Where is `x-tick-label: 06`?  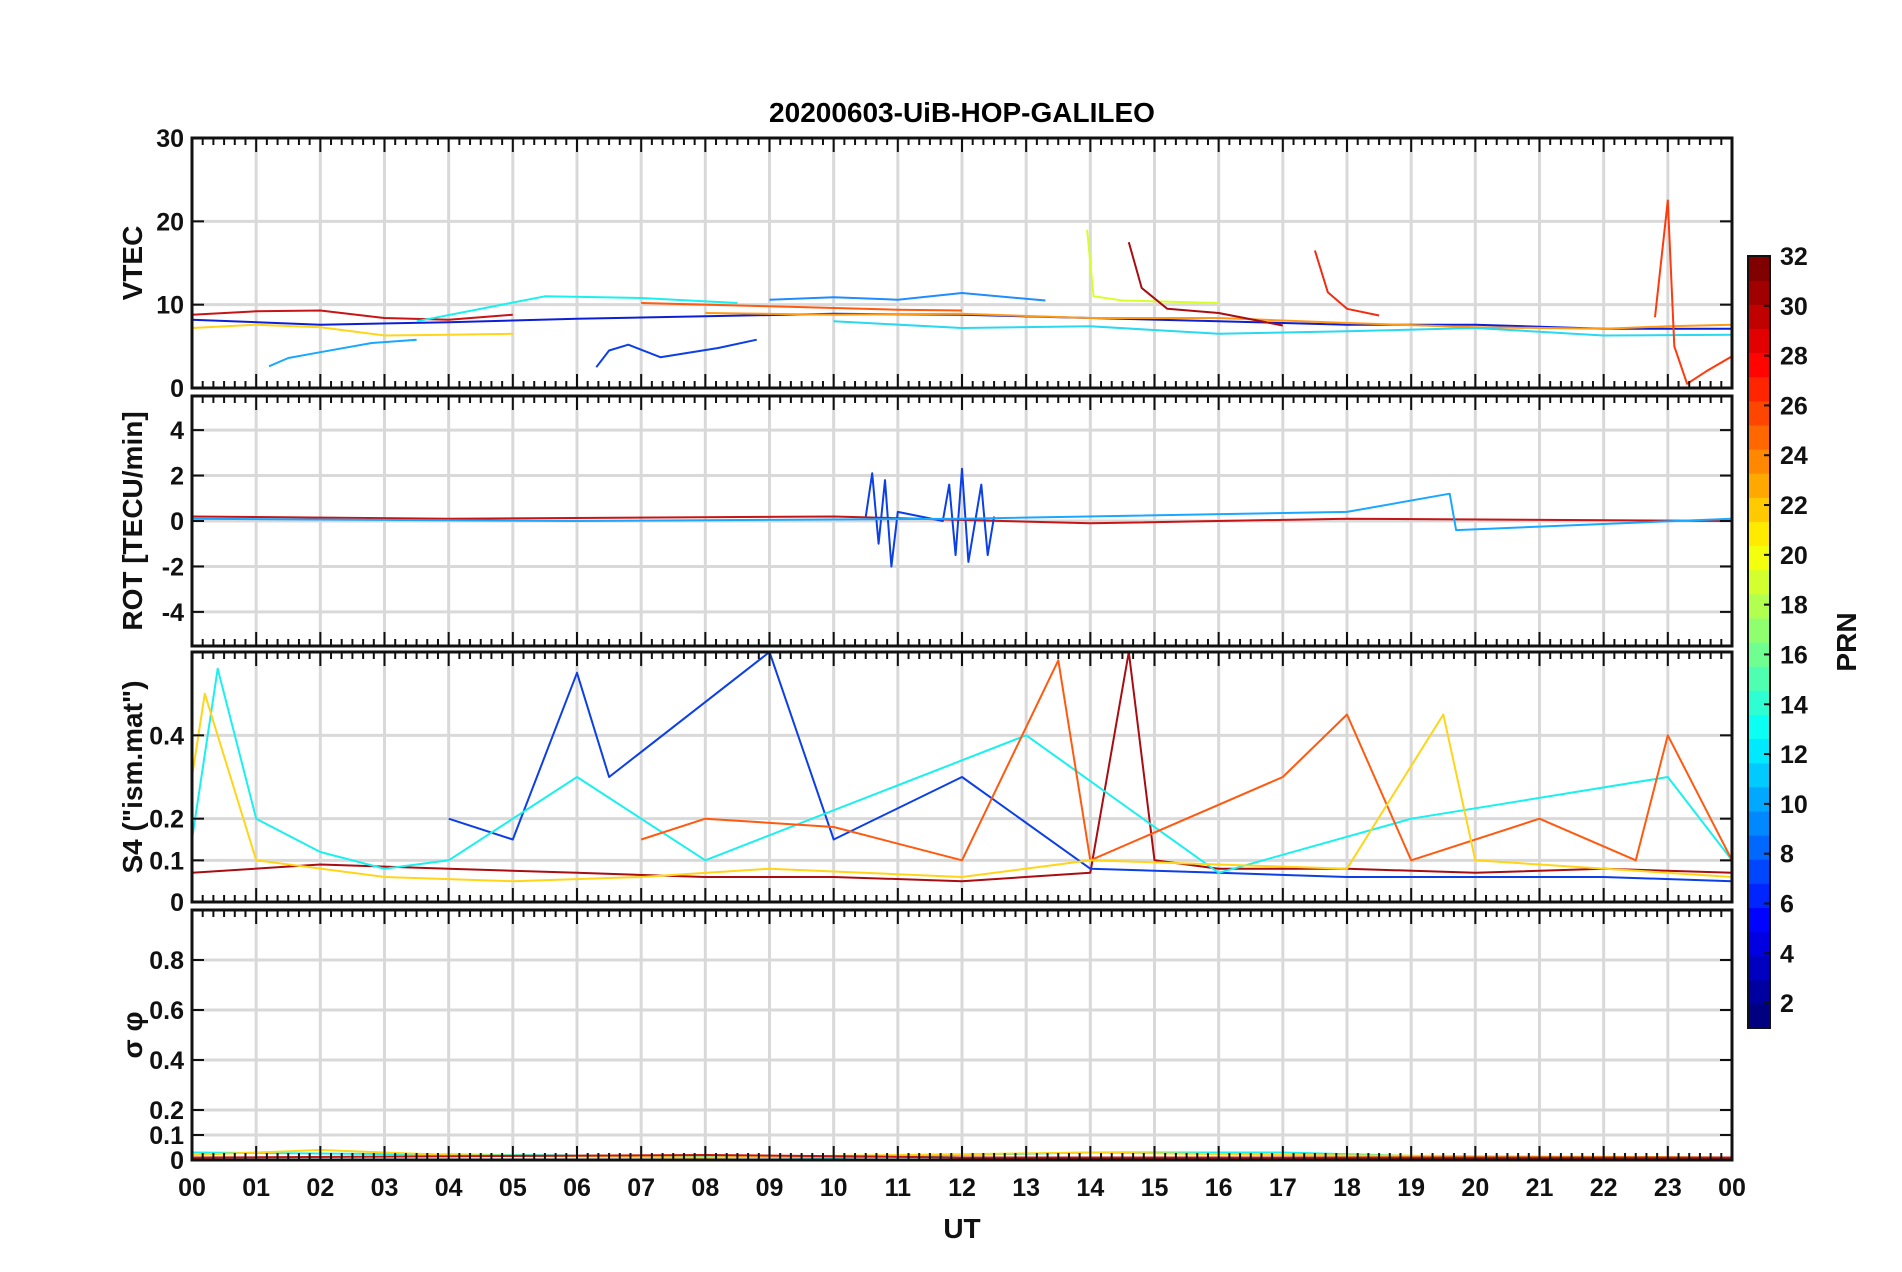 x-tick-label: 06 is located at coordinates (577, 1188).